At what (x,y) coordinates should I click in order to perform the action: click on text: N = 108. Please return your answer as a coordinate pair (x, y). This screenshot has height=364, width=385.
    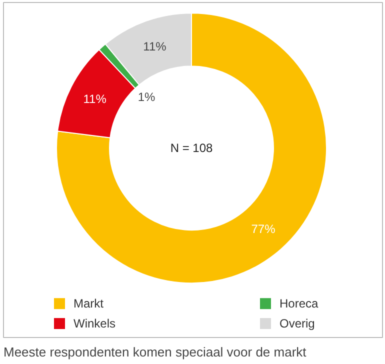
    Looking at the image, I should click on (192, 148).